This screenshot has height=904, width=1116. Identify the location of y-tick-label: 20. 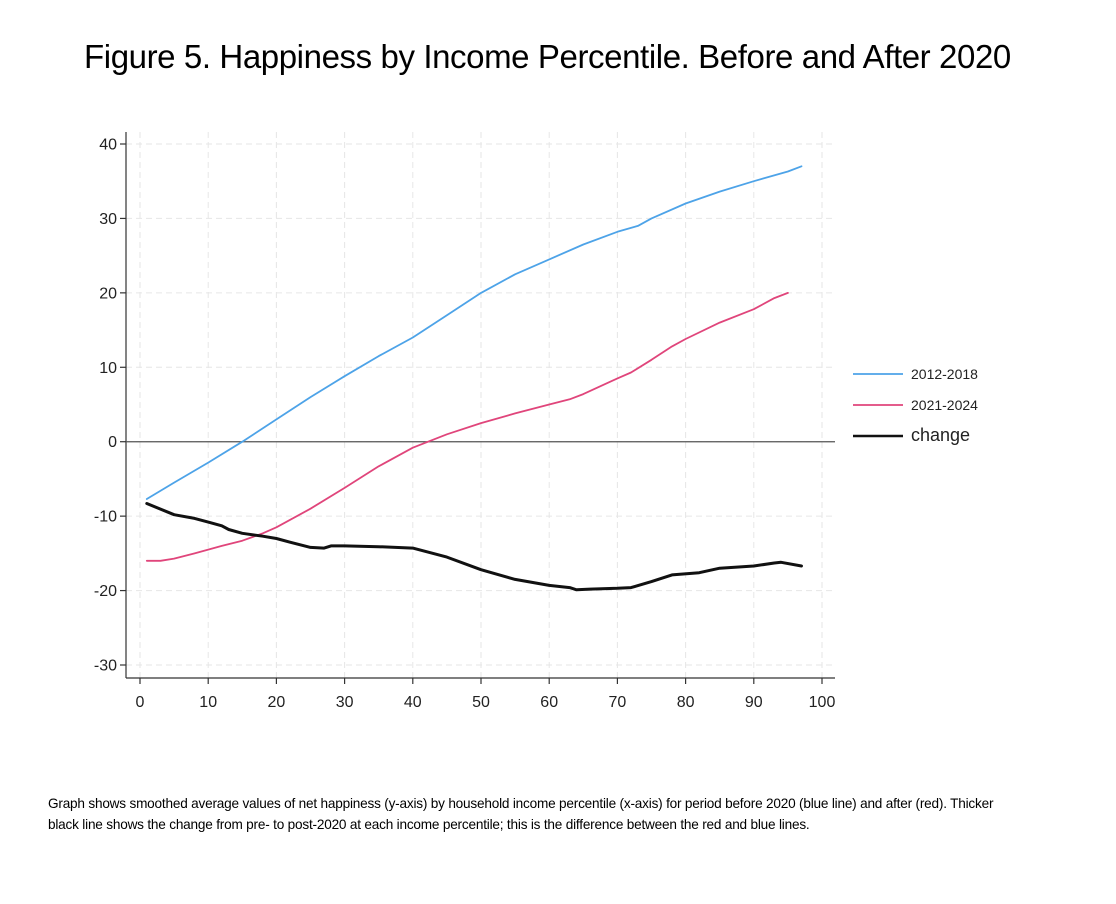
(108, 293).